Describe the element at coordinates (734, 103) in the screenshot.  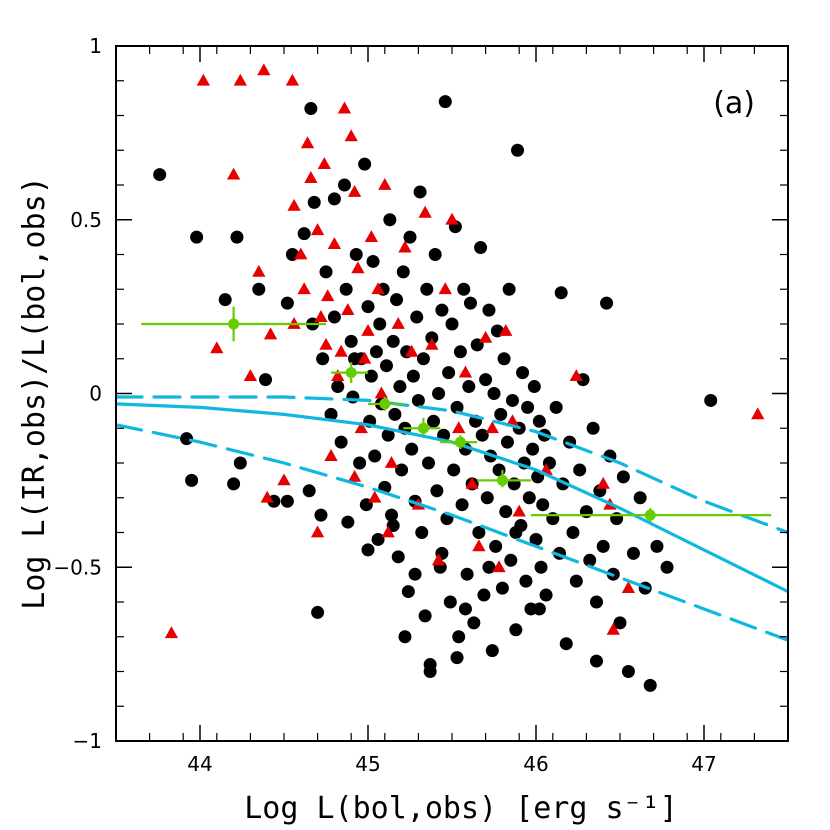
I see `panel-label: (a)` at that location.